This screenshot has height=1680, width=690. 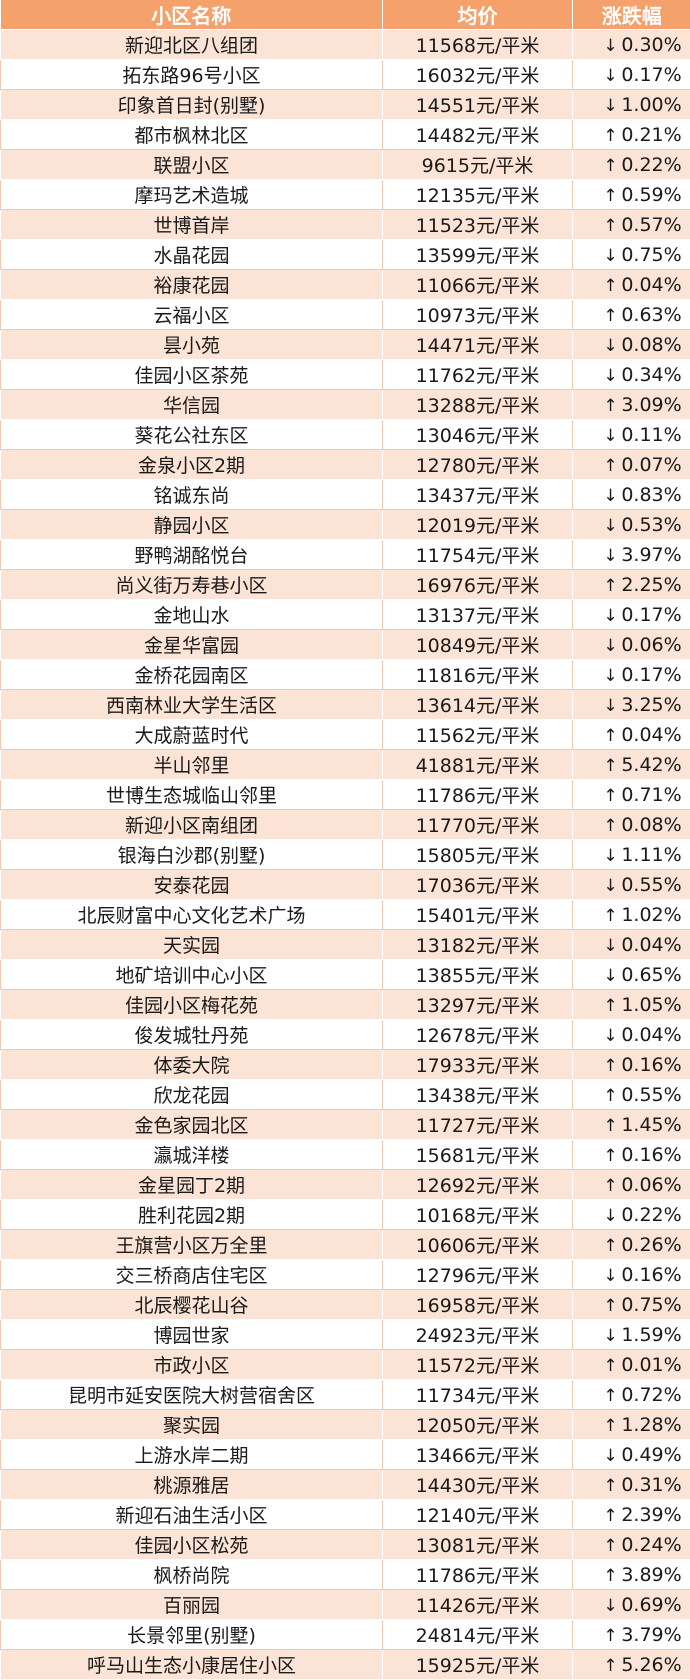 I want to click on average-price: 16032元/平米, so click(x=477, y=74).